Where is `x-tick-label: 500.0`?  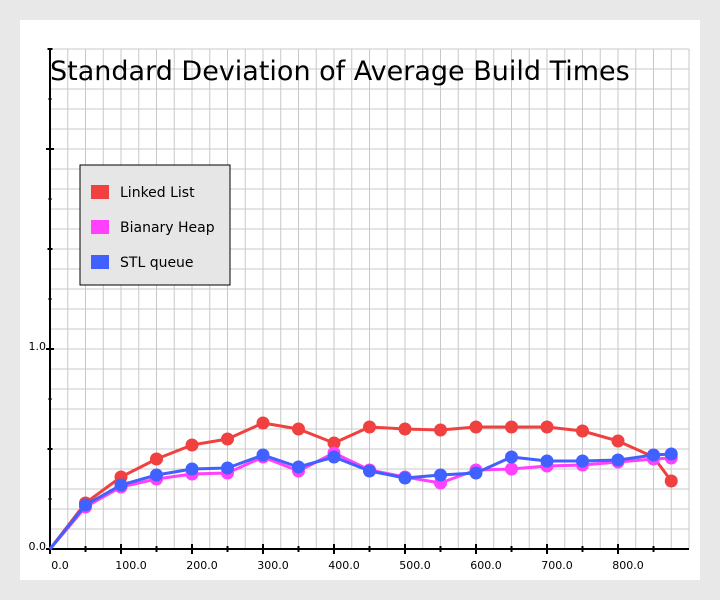
x-tick-label: 500.0 is located at coordinates (415, 565).